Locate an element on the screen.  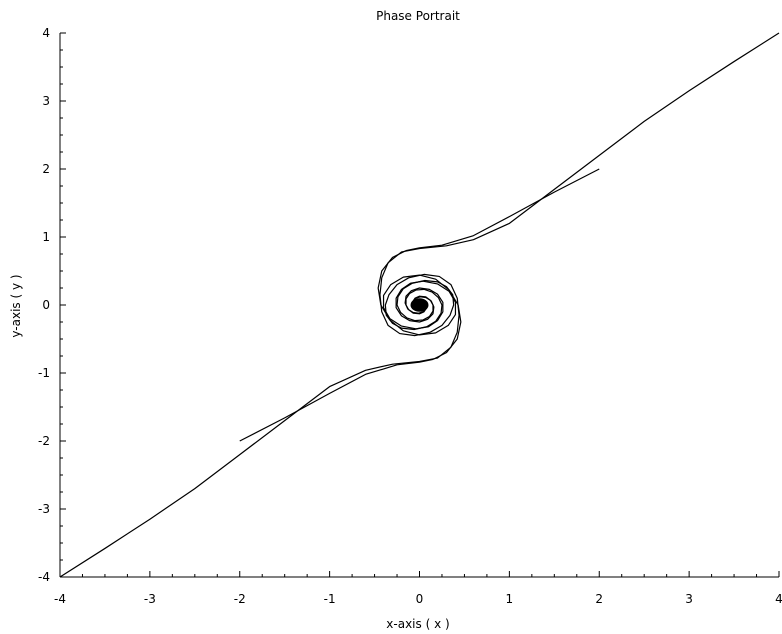
y-tick-label: 2 is located at coordinates (46, 169).